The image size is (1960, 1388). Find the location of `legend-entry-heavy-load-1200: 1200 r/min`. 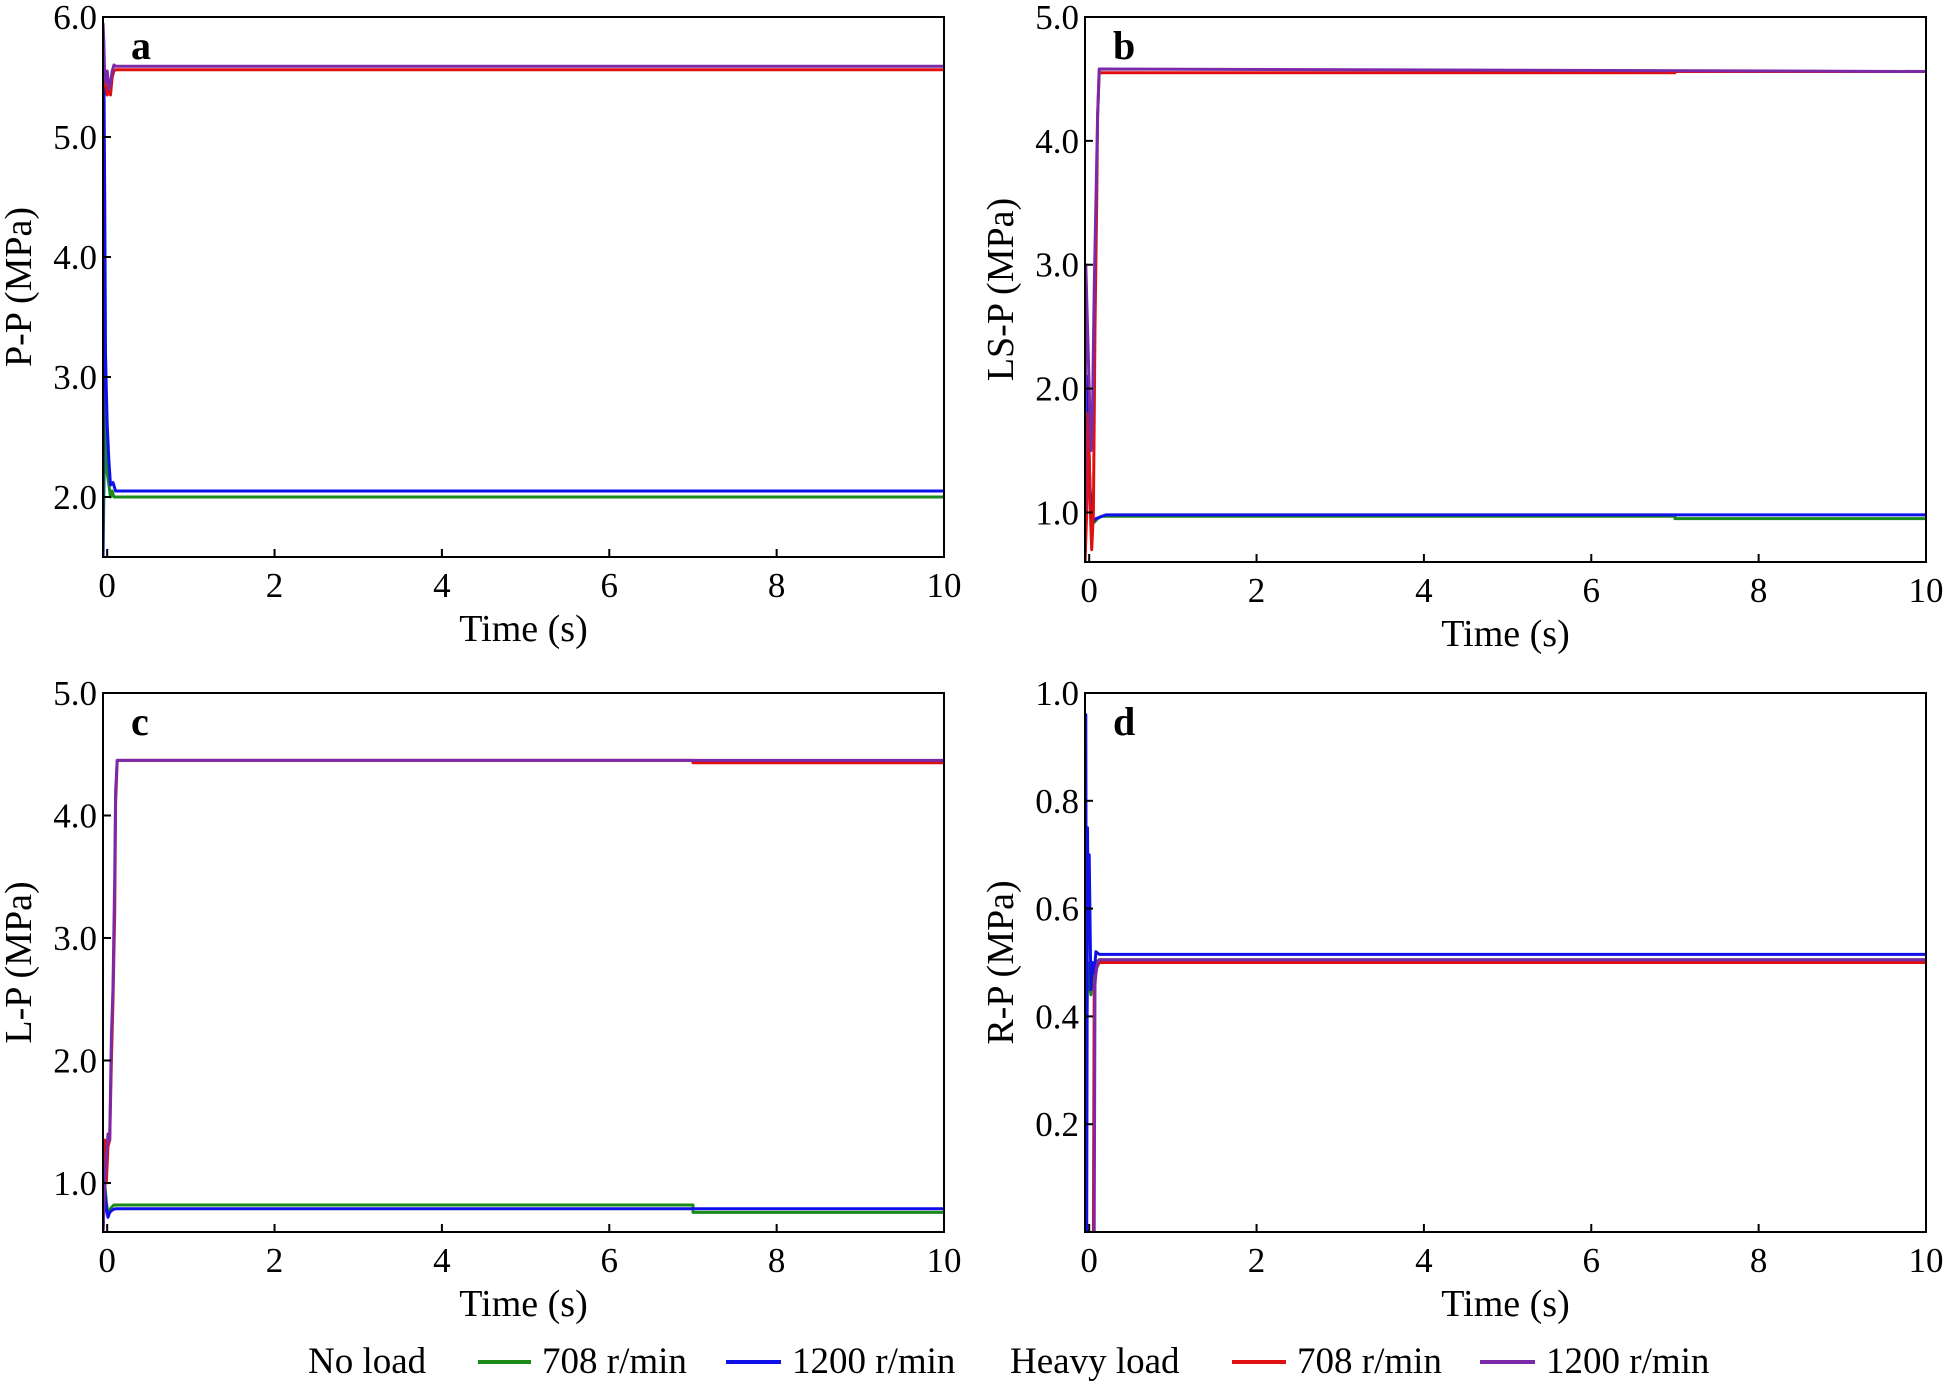

legend-entry-heavy-load-1200: 1200 r/min is located at coordinates (1627, 1361).